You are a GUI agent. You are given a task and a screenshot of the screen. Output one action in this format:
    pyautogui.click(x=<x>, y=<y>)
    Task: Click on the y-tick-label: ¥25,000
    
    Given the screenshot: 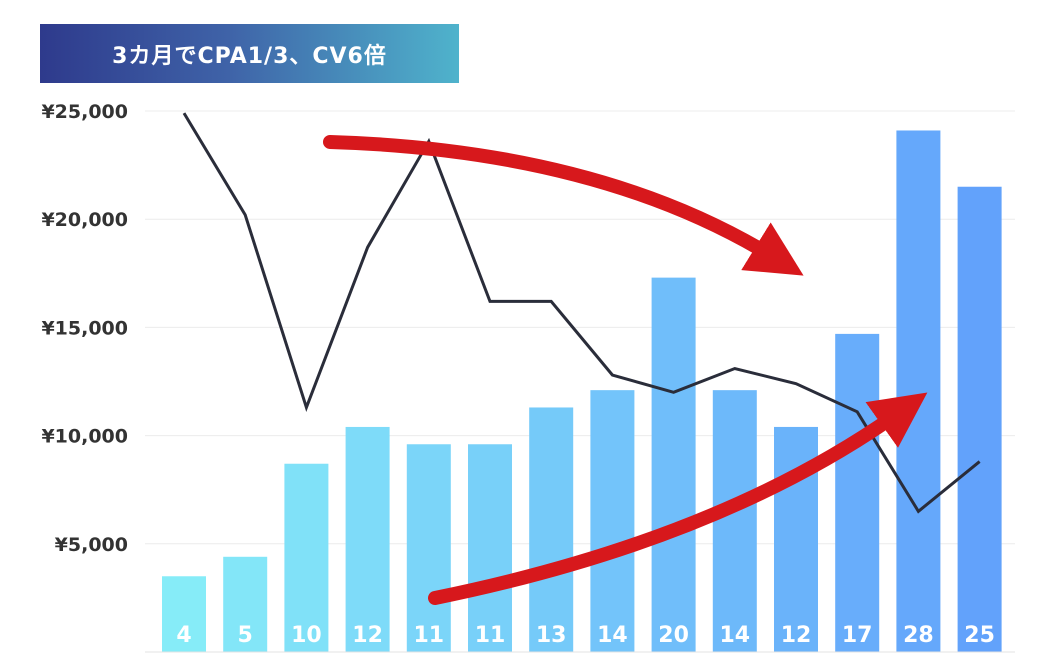 What is the action you would take?
    pyautogui.click(x=84, y=112)
    